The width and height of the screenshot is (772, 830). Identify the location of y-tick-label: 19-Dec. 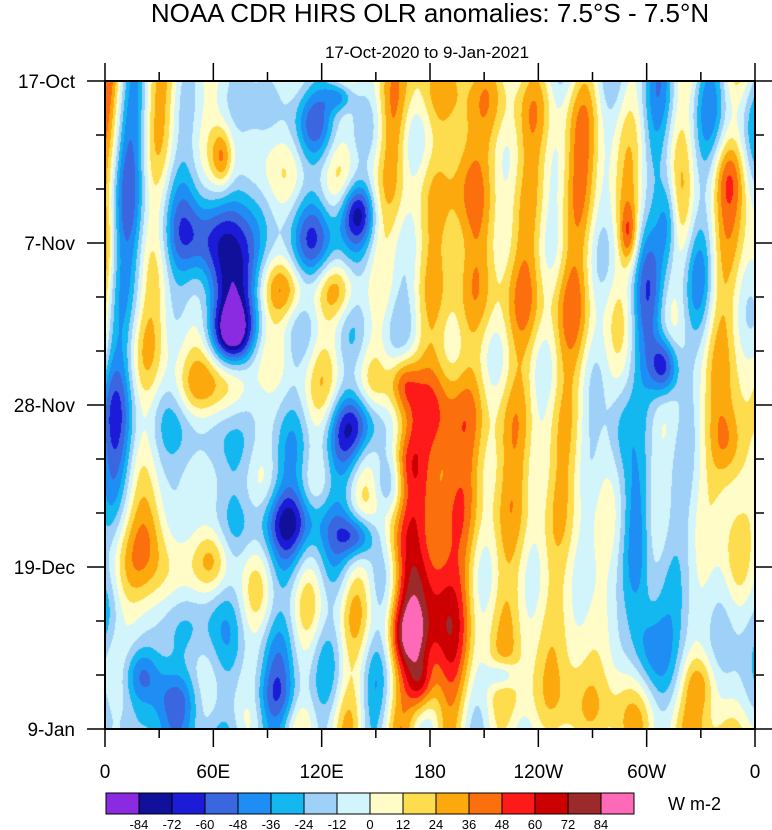
(44, 568).